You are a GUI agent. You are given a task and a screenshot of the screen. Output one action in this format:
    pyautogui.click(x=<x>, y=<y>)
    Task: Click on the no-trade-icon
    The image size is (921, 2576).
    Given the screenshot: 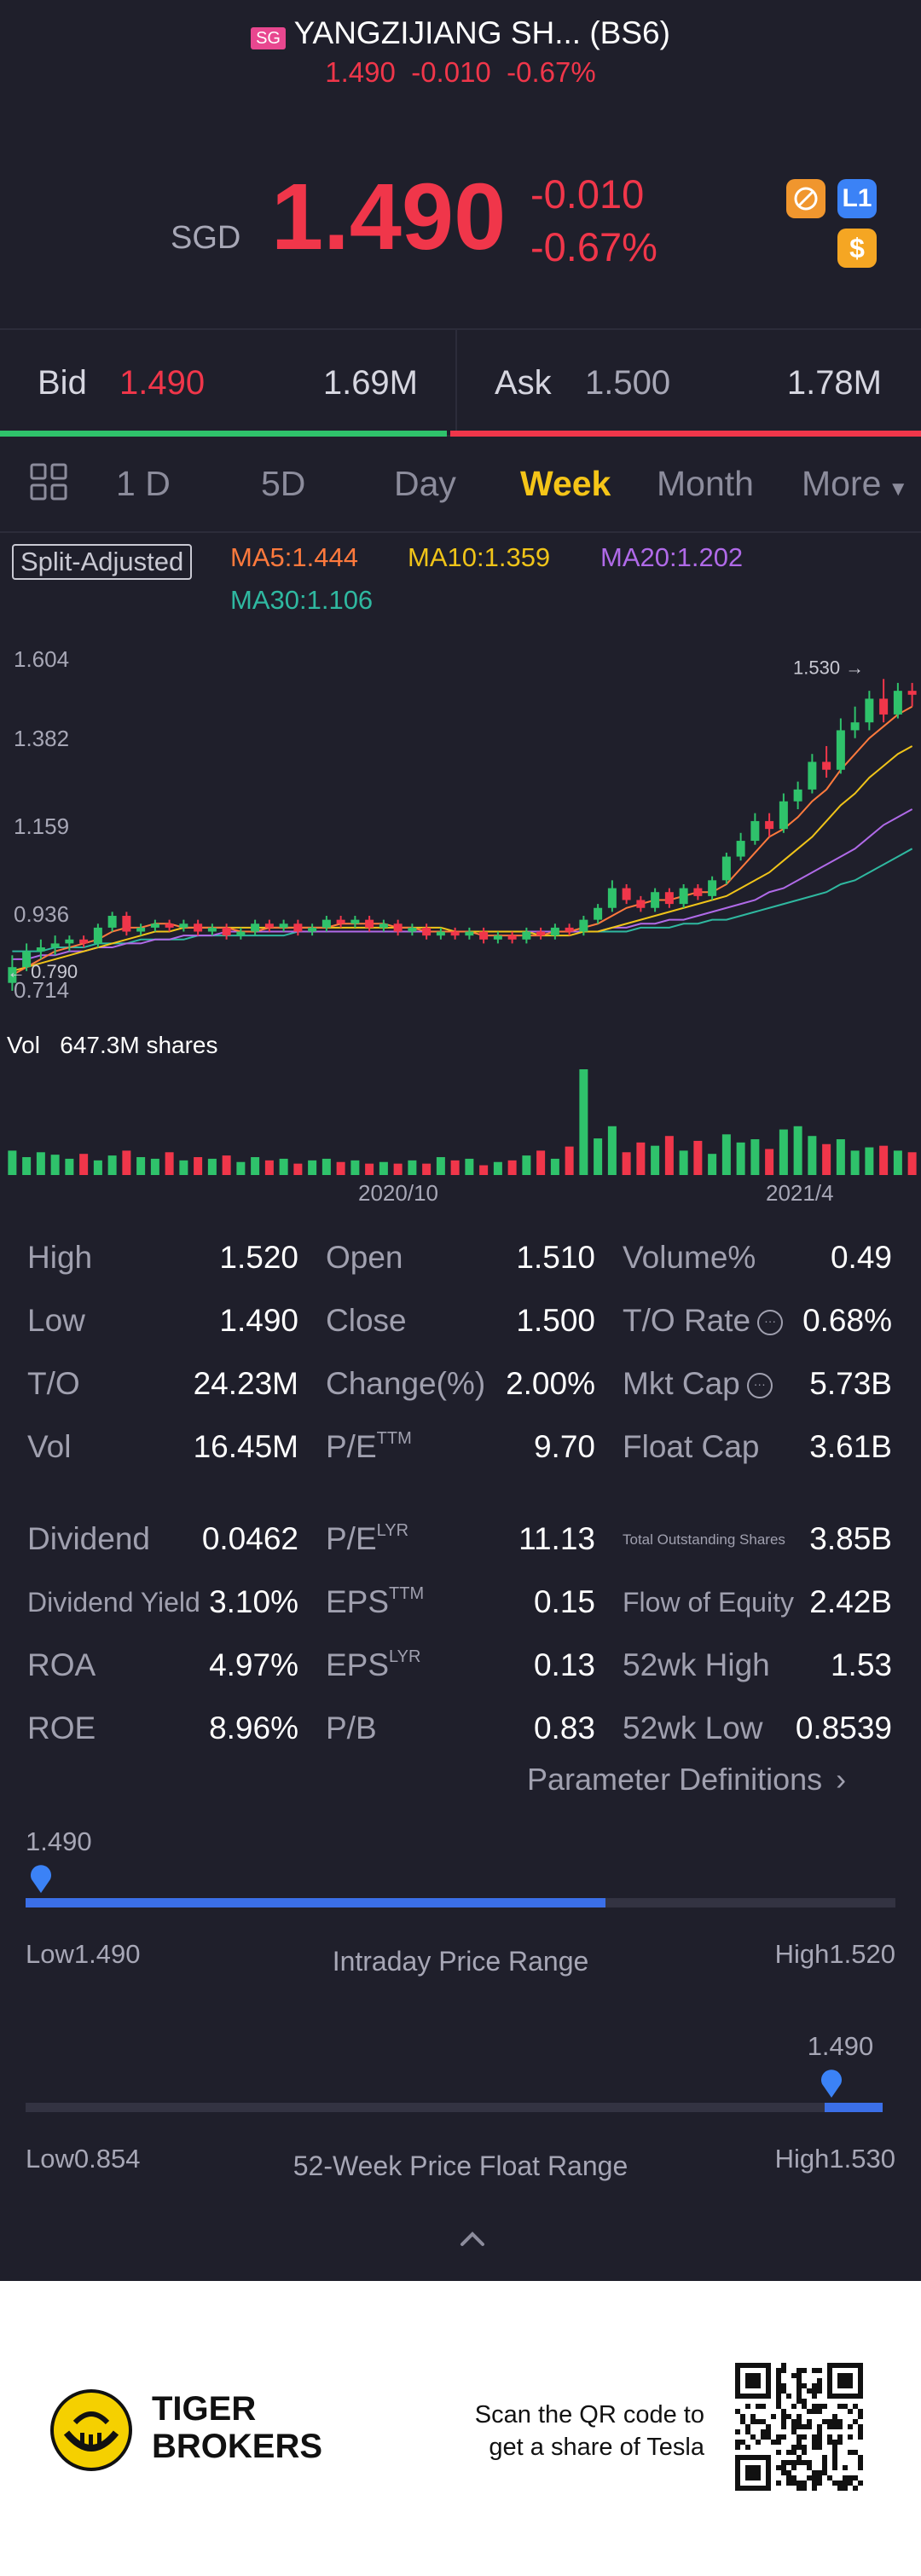 What is the action you would take?
    pyautogui.click(x=805, y=198)
    